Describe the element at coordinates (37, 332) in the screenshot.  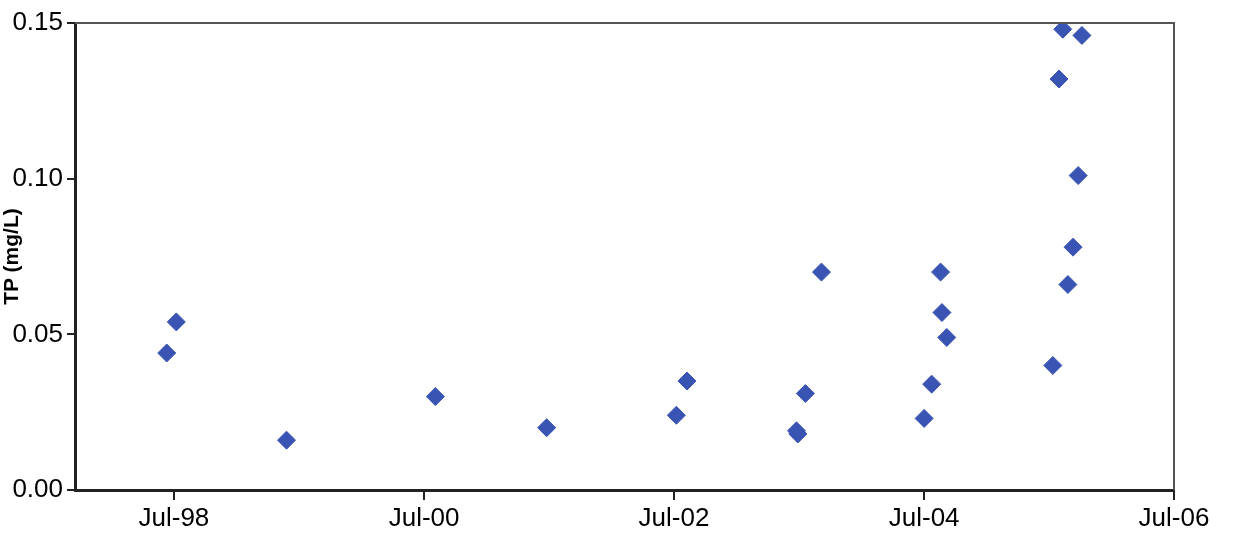
I see `y-tick-label: 0.05` at that location.